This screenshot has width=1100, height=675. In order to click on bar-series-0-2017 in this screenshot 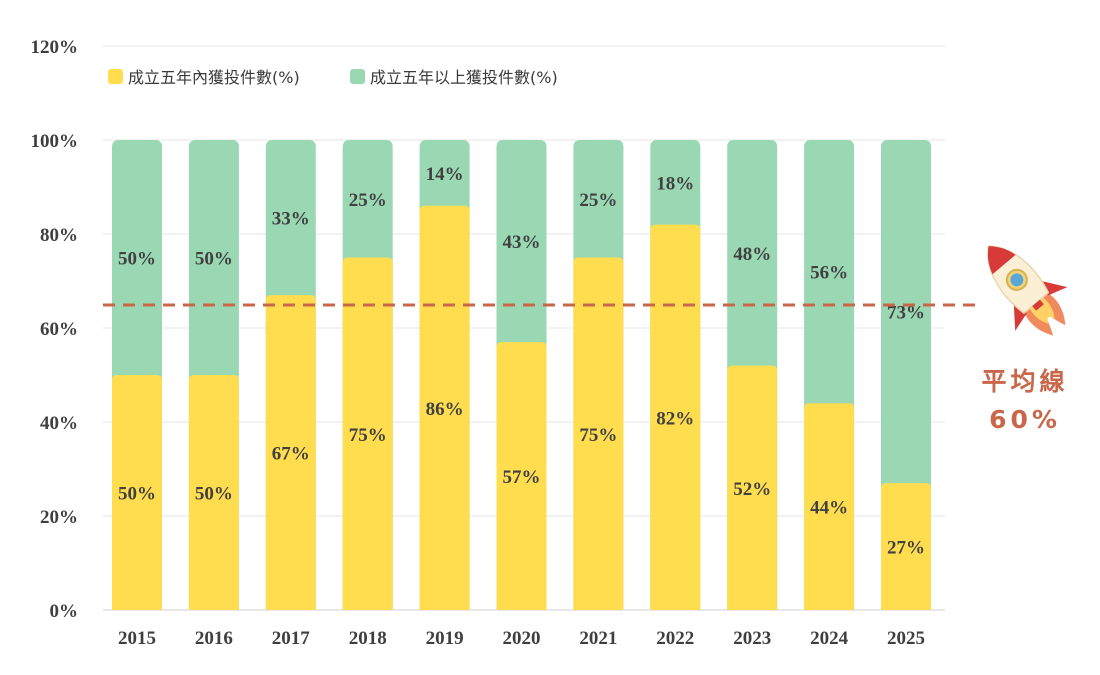, I will do `click(290, 452)`.